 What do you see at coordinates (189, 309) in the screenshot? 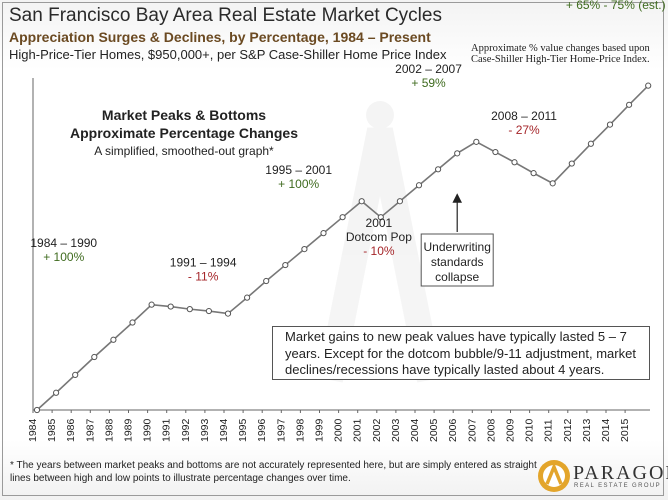
I see `data-point-1992` at bounding box center [189, 309].